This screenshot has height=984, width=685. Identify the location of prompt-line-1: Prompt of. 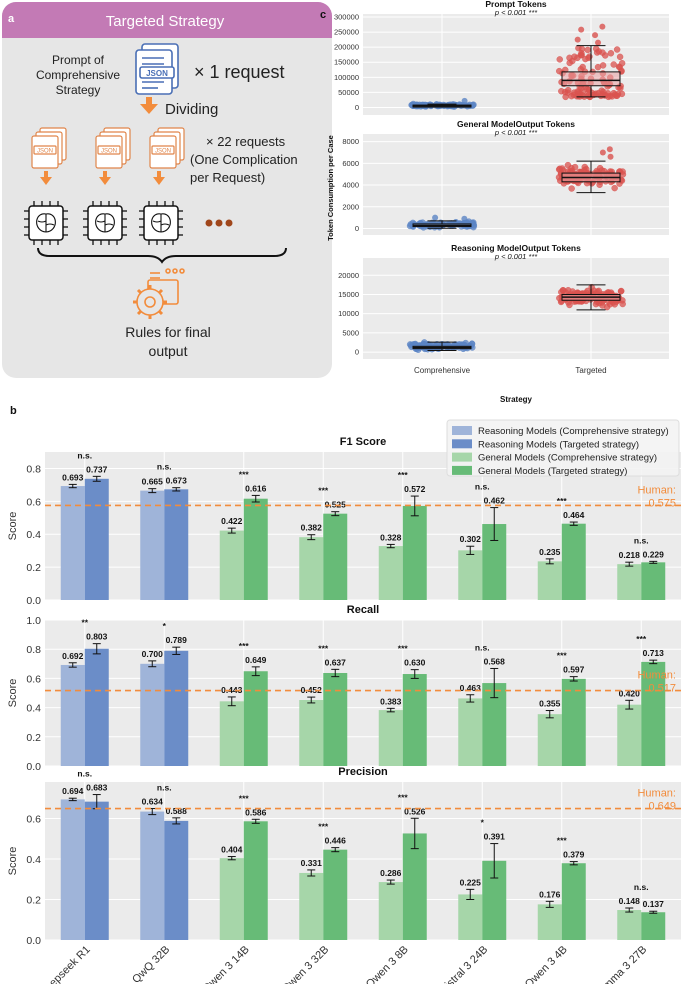
(78, 60).